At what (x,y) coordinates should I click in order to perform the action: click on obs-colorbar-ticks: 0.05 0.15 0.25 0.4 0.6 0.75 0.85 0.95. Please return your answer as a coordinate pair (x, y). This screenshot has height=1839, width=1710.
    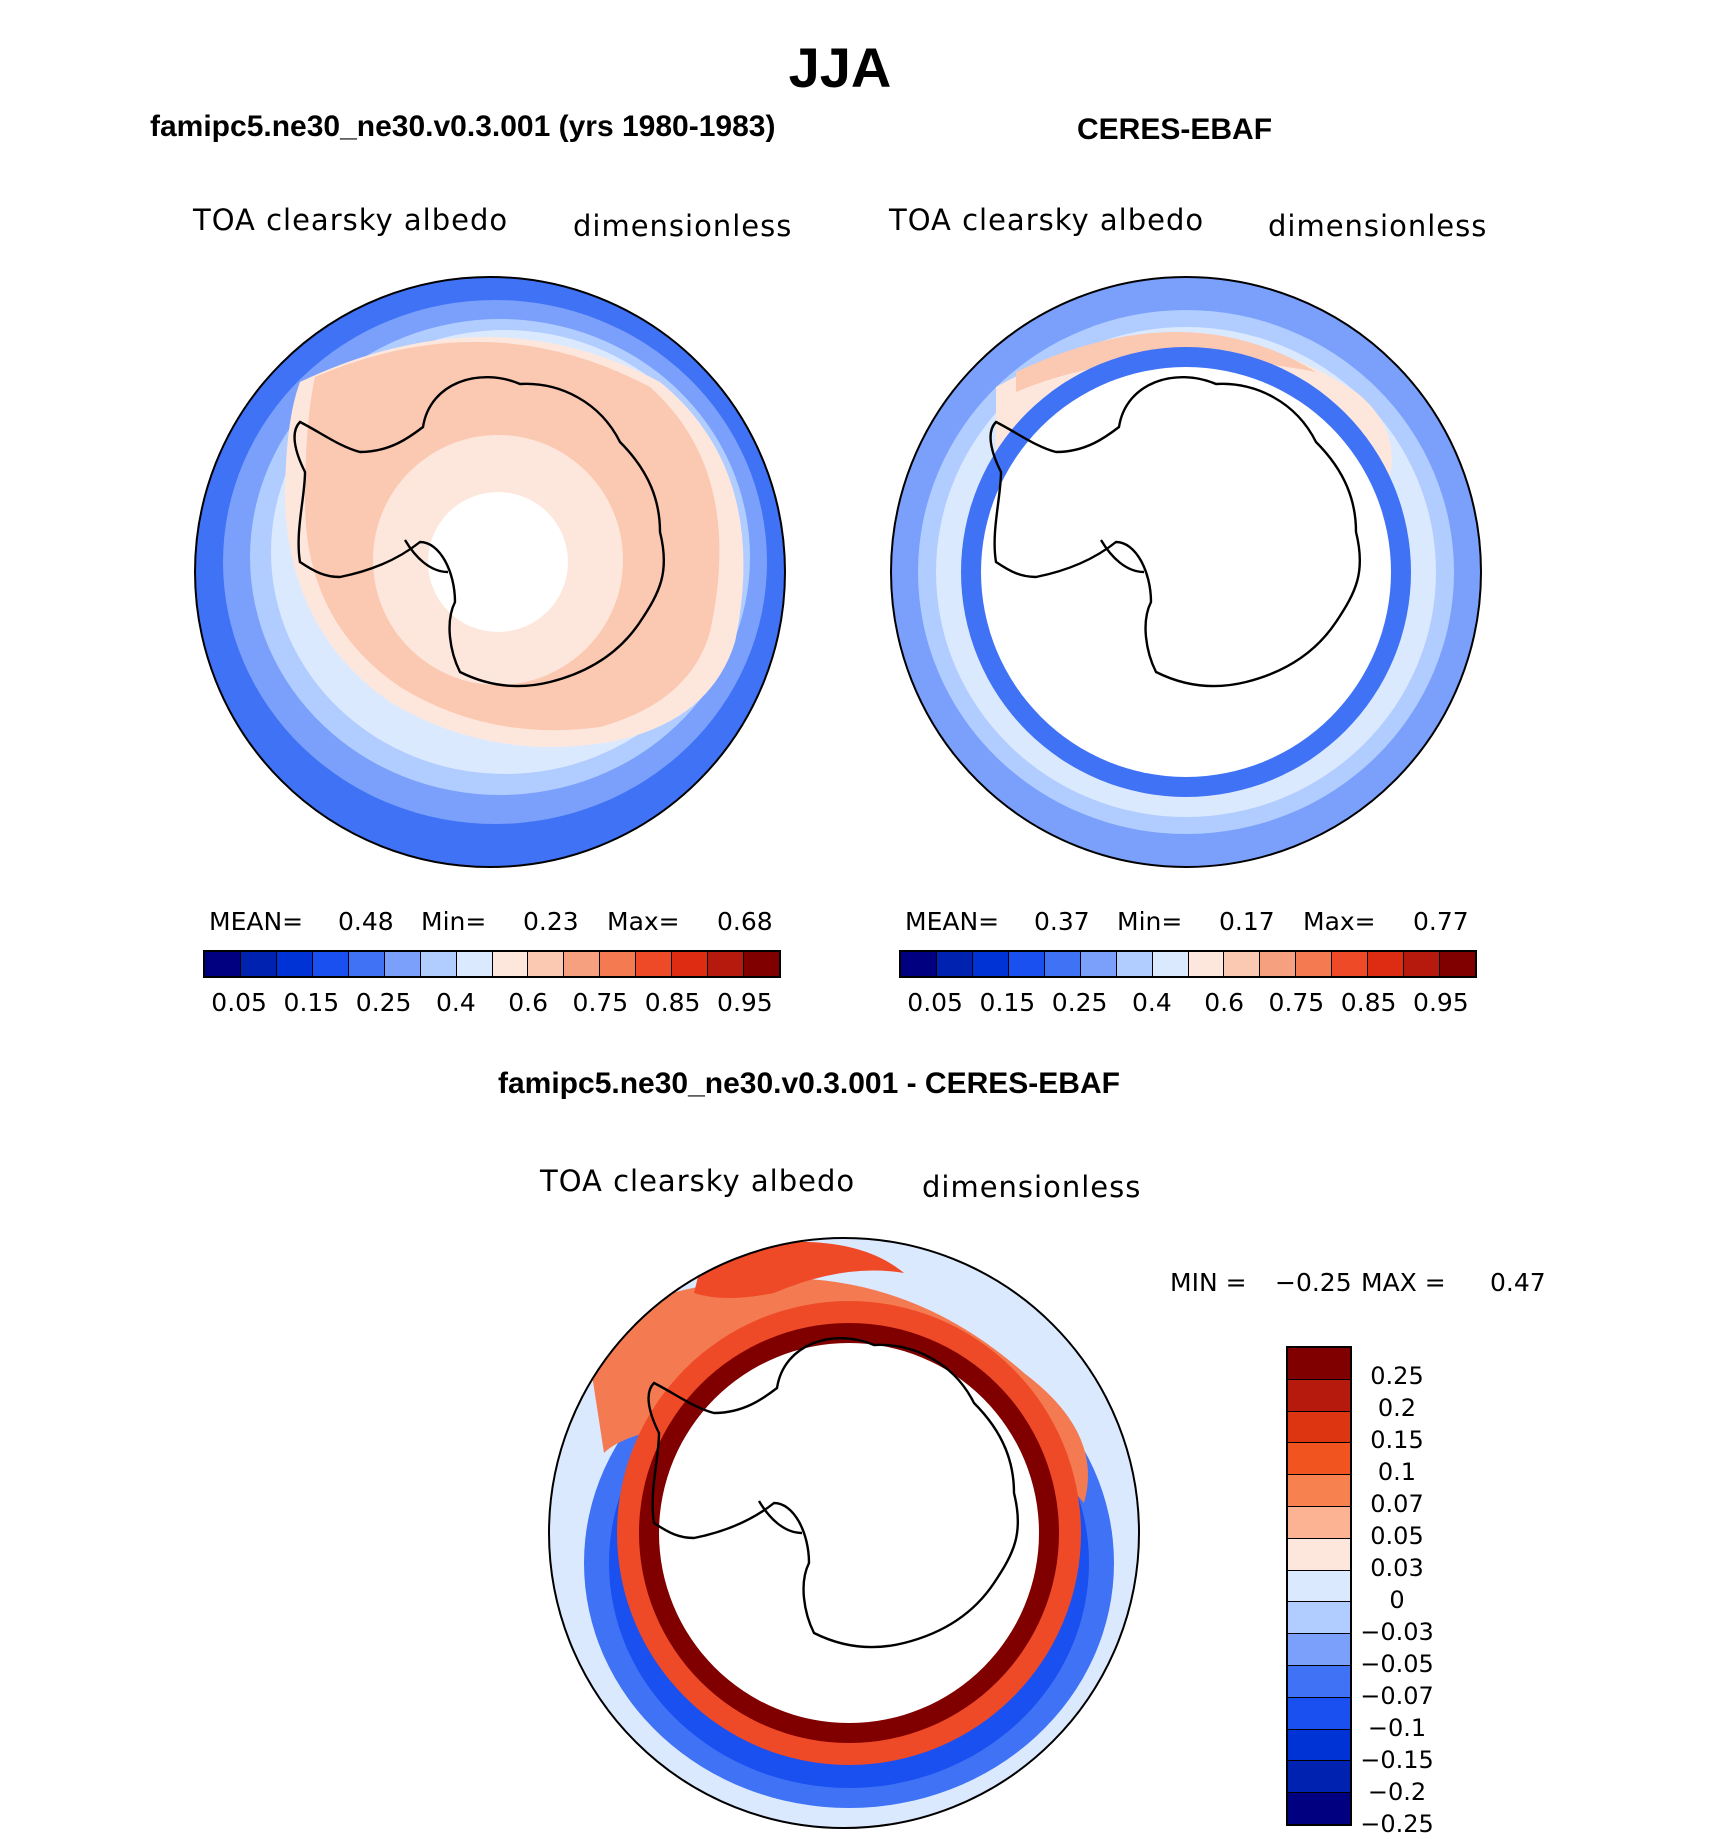
    Looking at the image, I should click on (1188, 1003).